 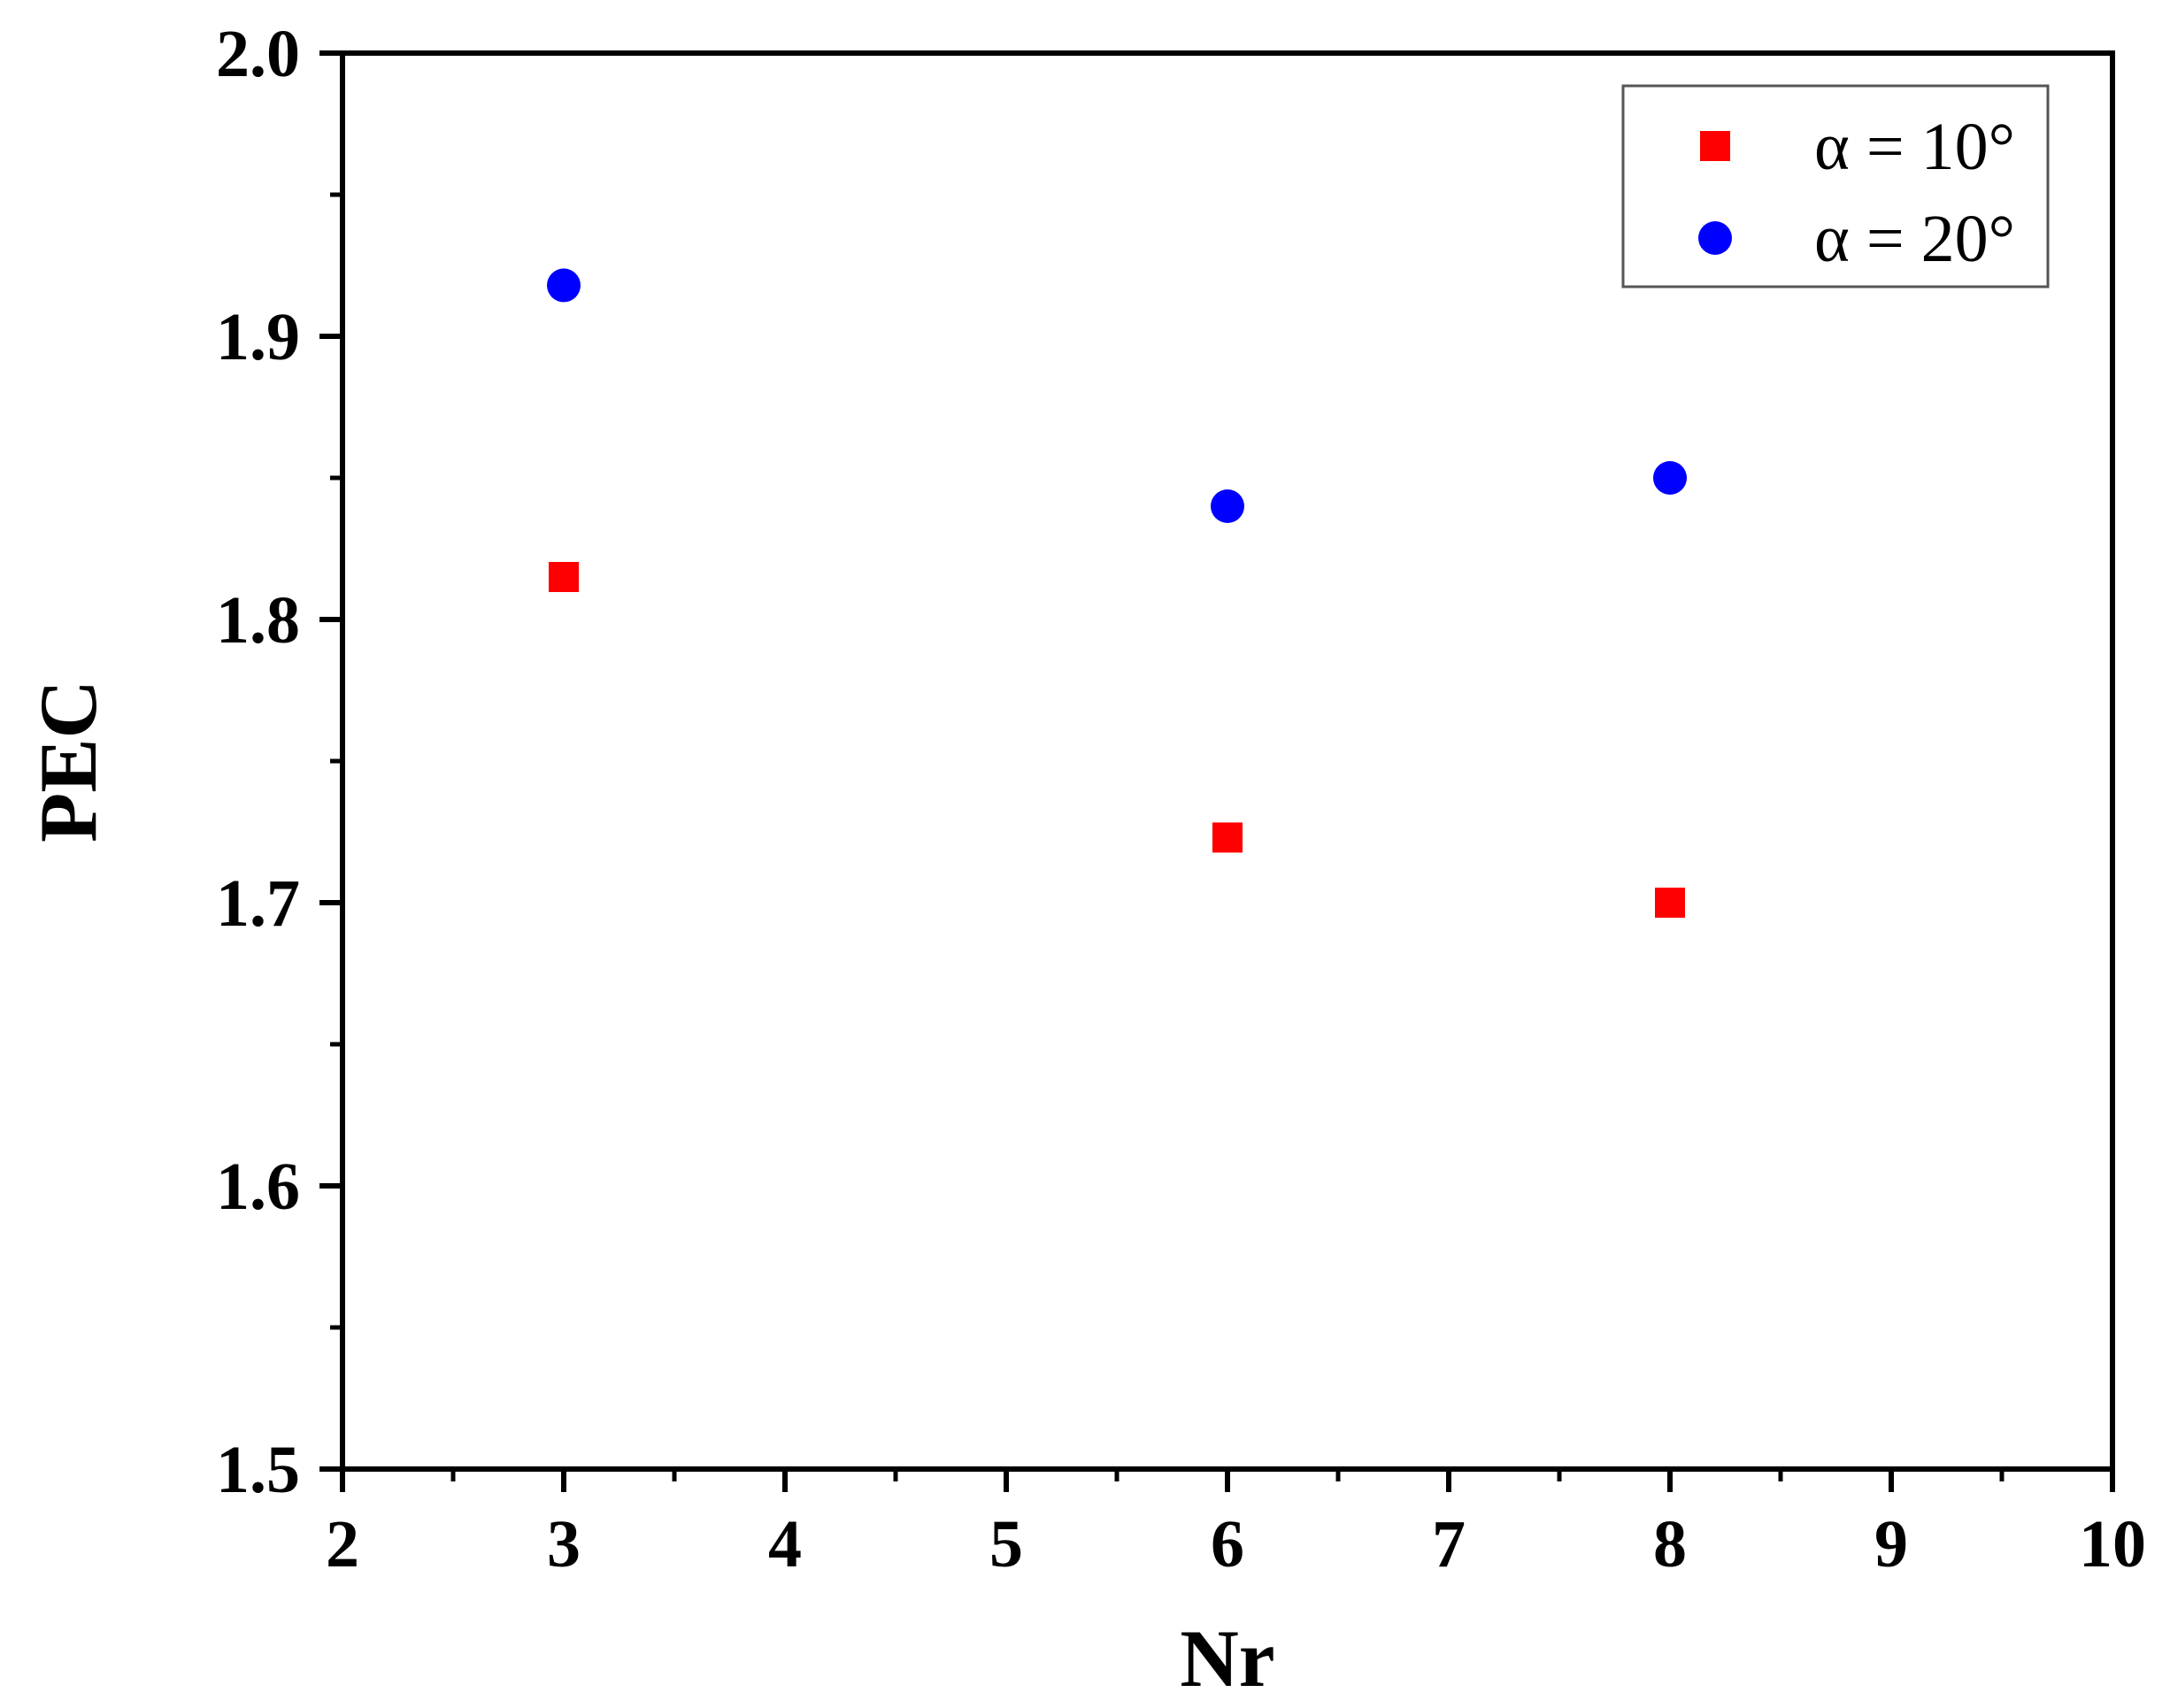 I want to click on x-tick-label: 2, so click(x=342, y=1544).